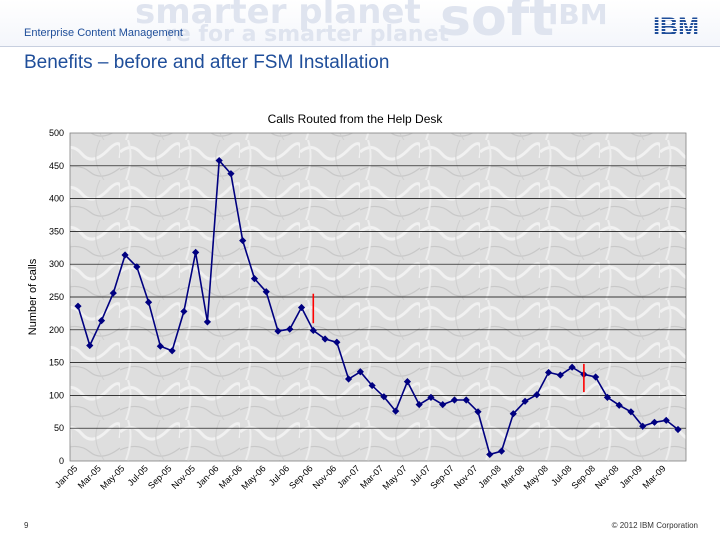 This screenshot has height=540, width=720. I want to click on x-tick-label: Jan-05, so click(66, 476).